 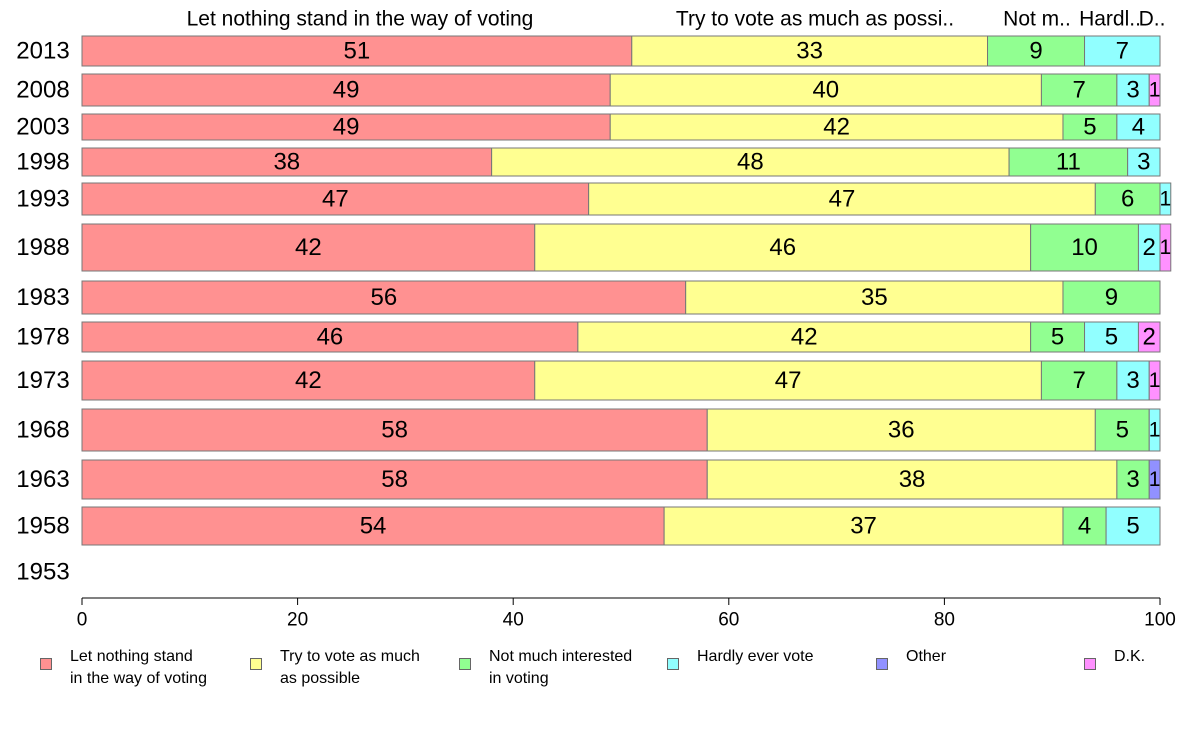 I want to click on data-label: 2, so click(x=1149, y=247).